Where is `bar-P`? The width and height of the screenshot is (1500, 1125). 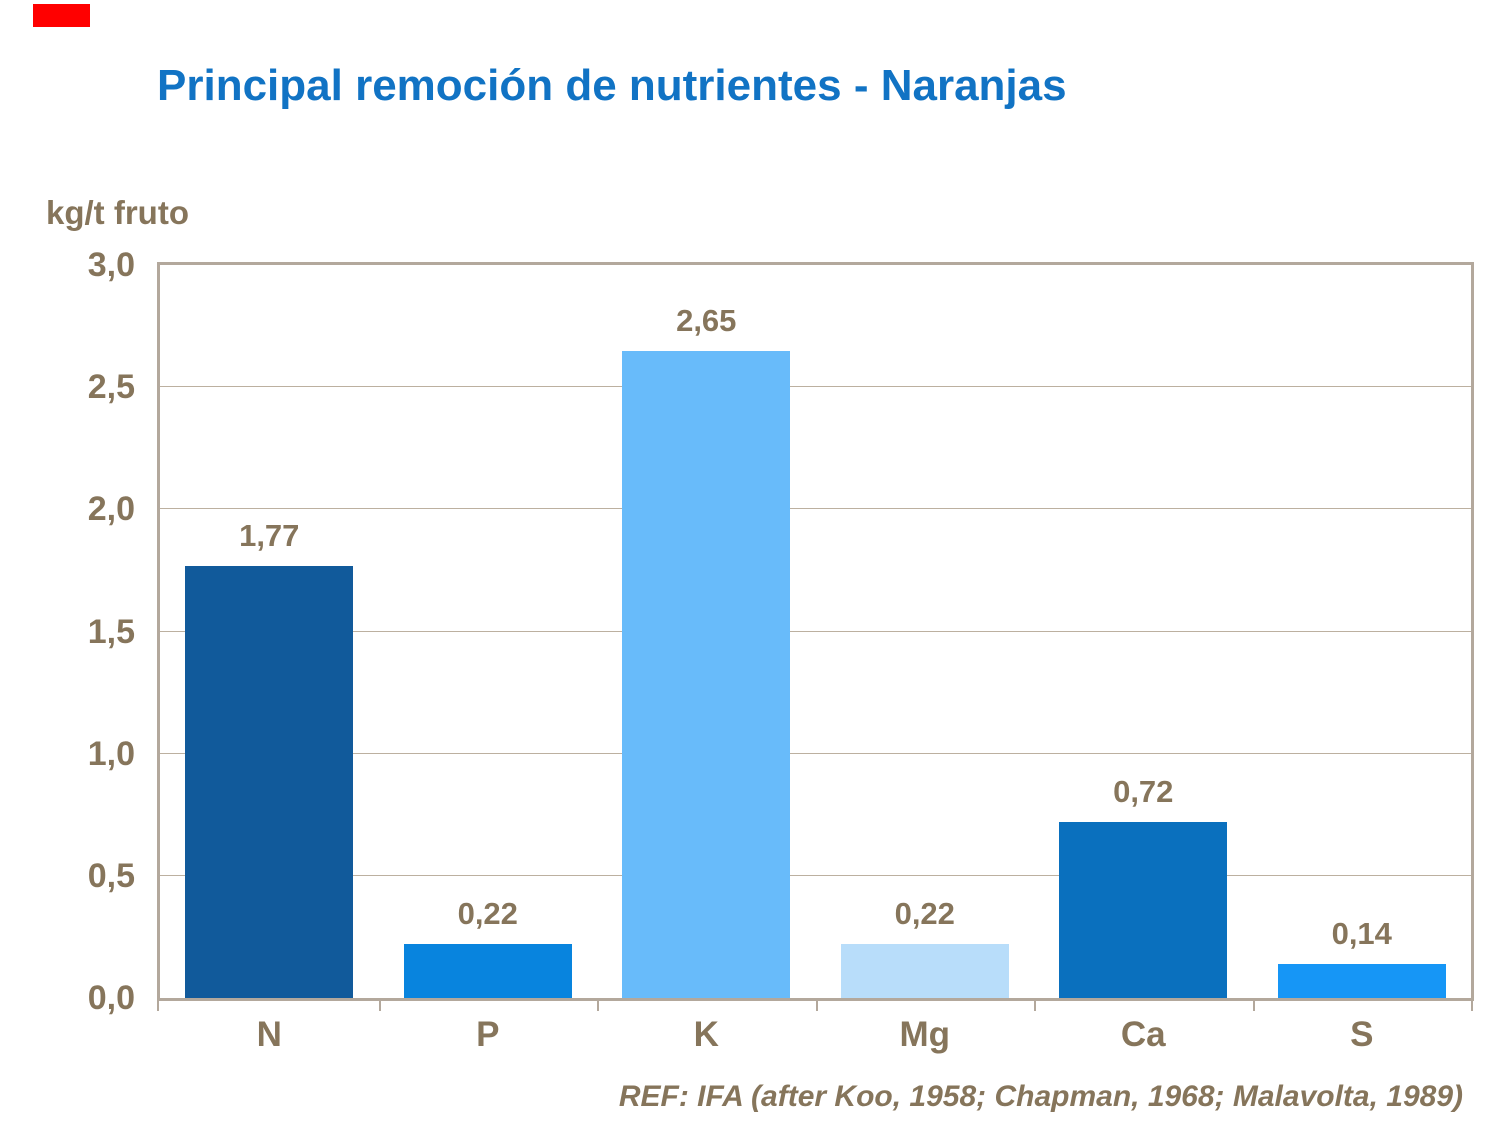 bar-P is located at coordinates (487, 971).